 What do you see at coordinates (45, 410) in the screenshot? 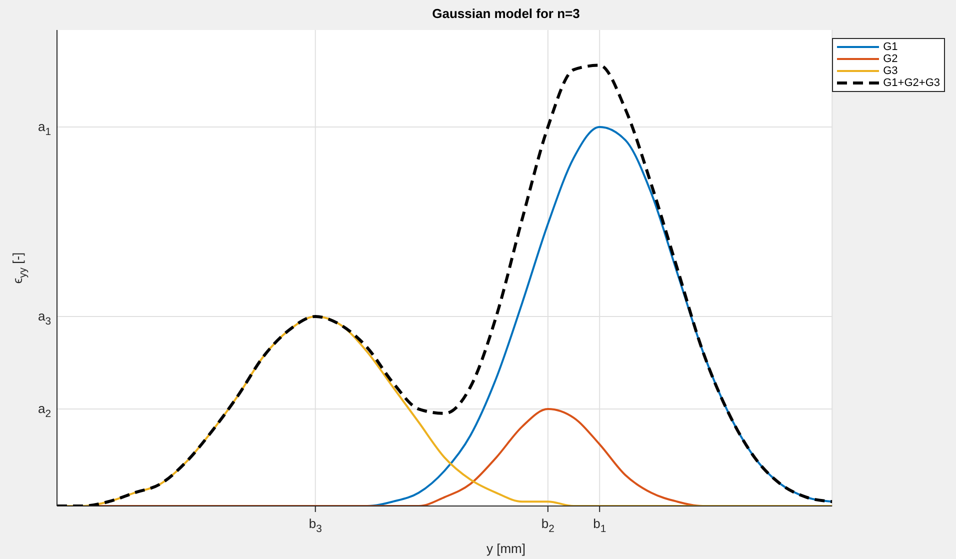
I see `ref-line-label: a$_{2}$` at bounding box center [45, 410].